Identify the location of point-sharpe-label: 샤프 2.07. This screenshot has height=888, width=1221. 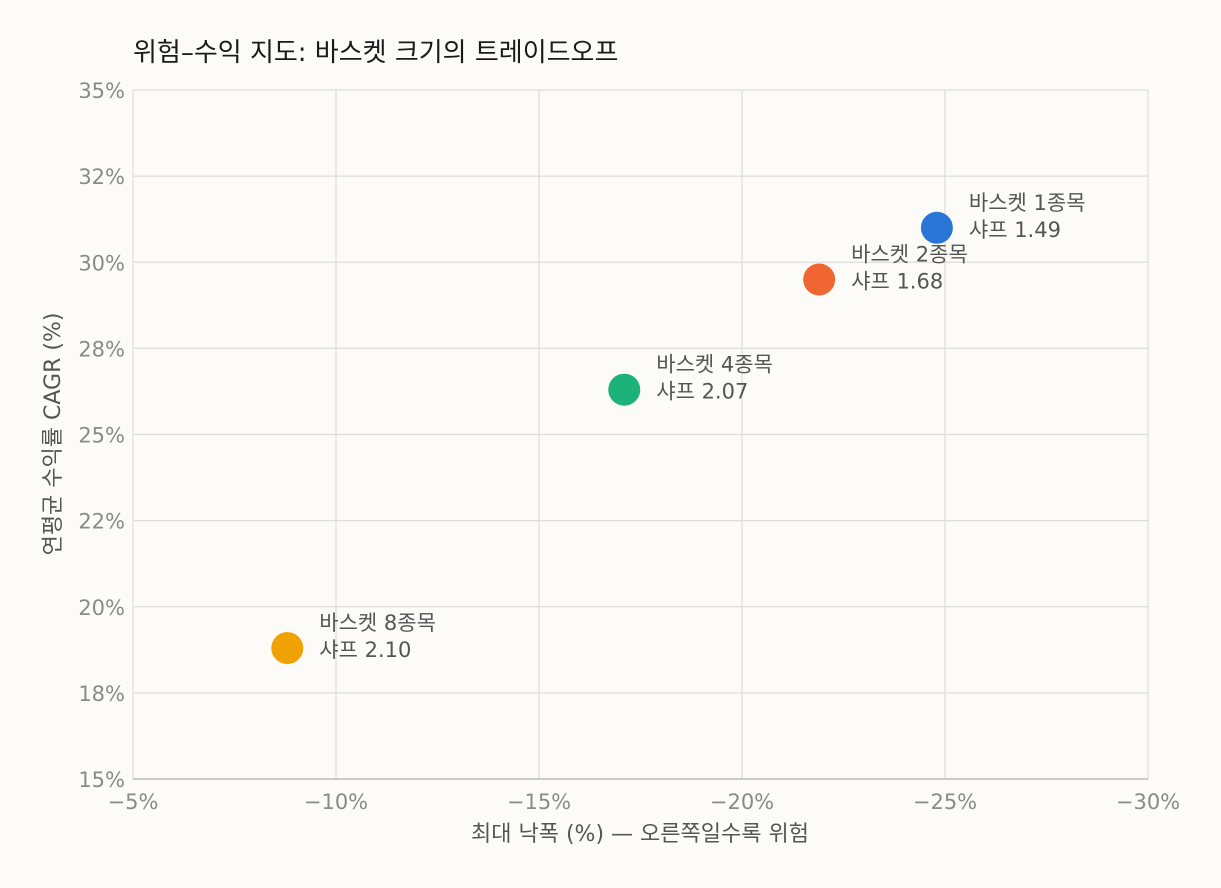
(702, 392).